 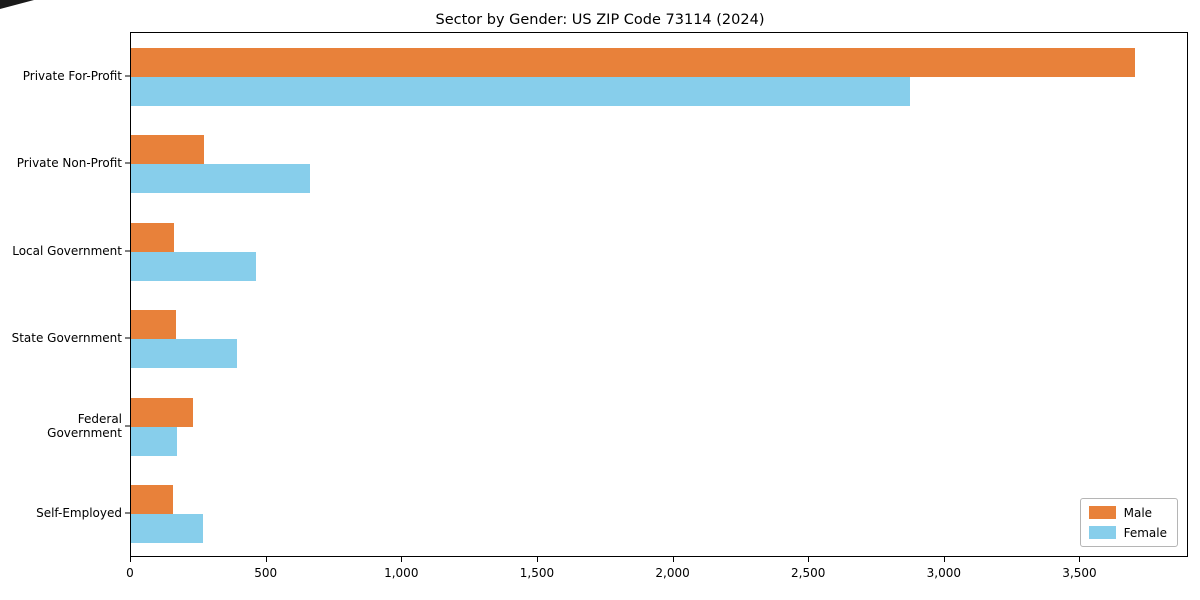 I want to click on bar-female-self-employed, so click(x=167, y=529).